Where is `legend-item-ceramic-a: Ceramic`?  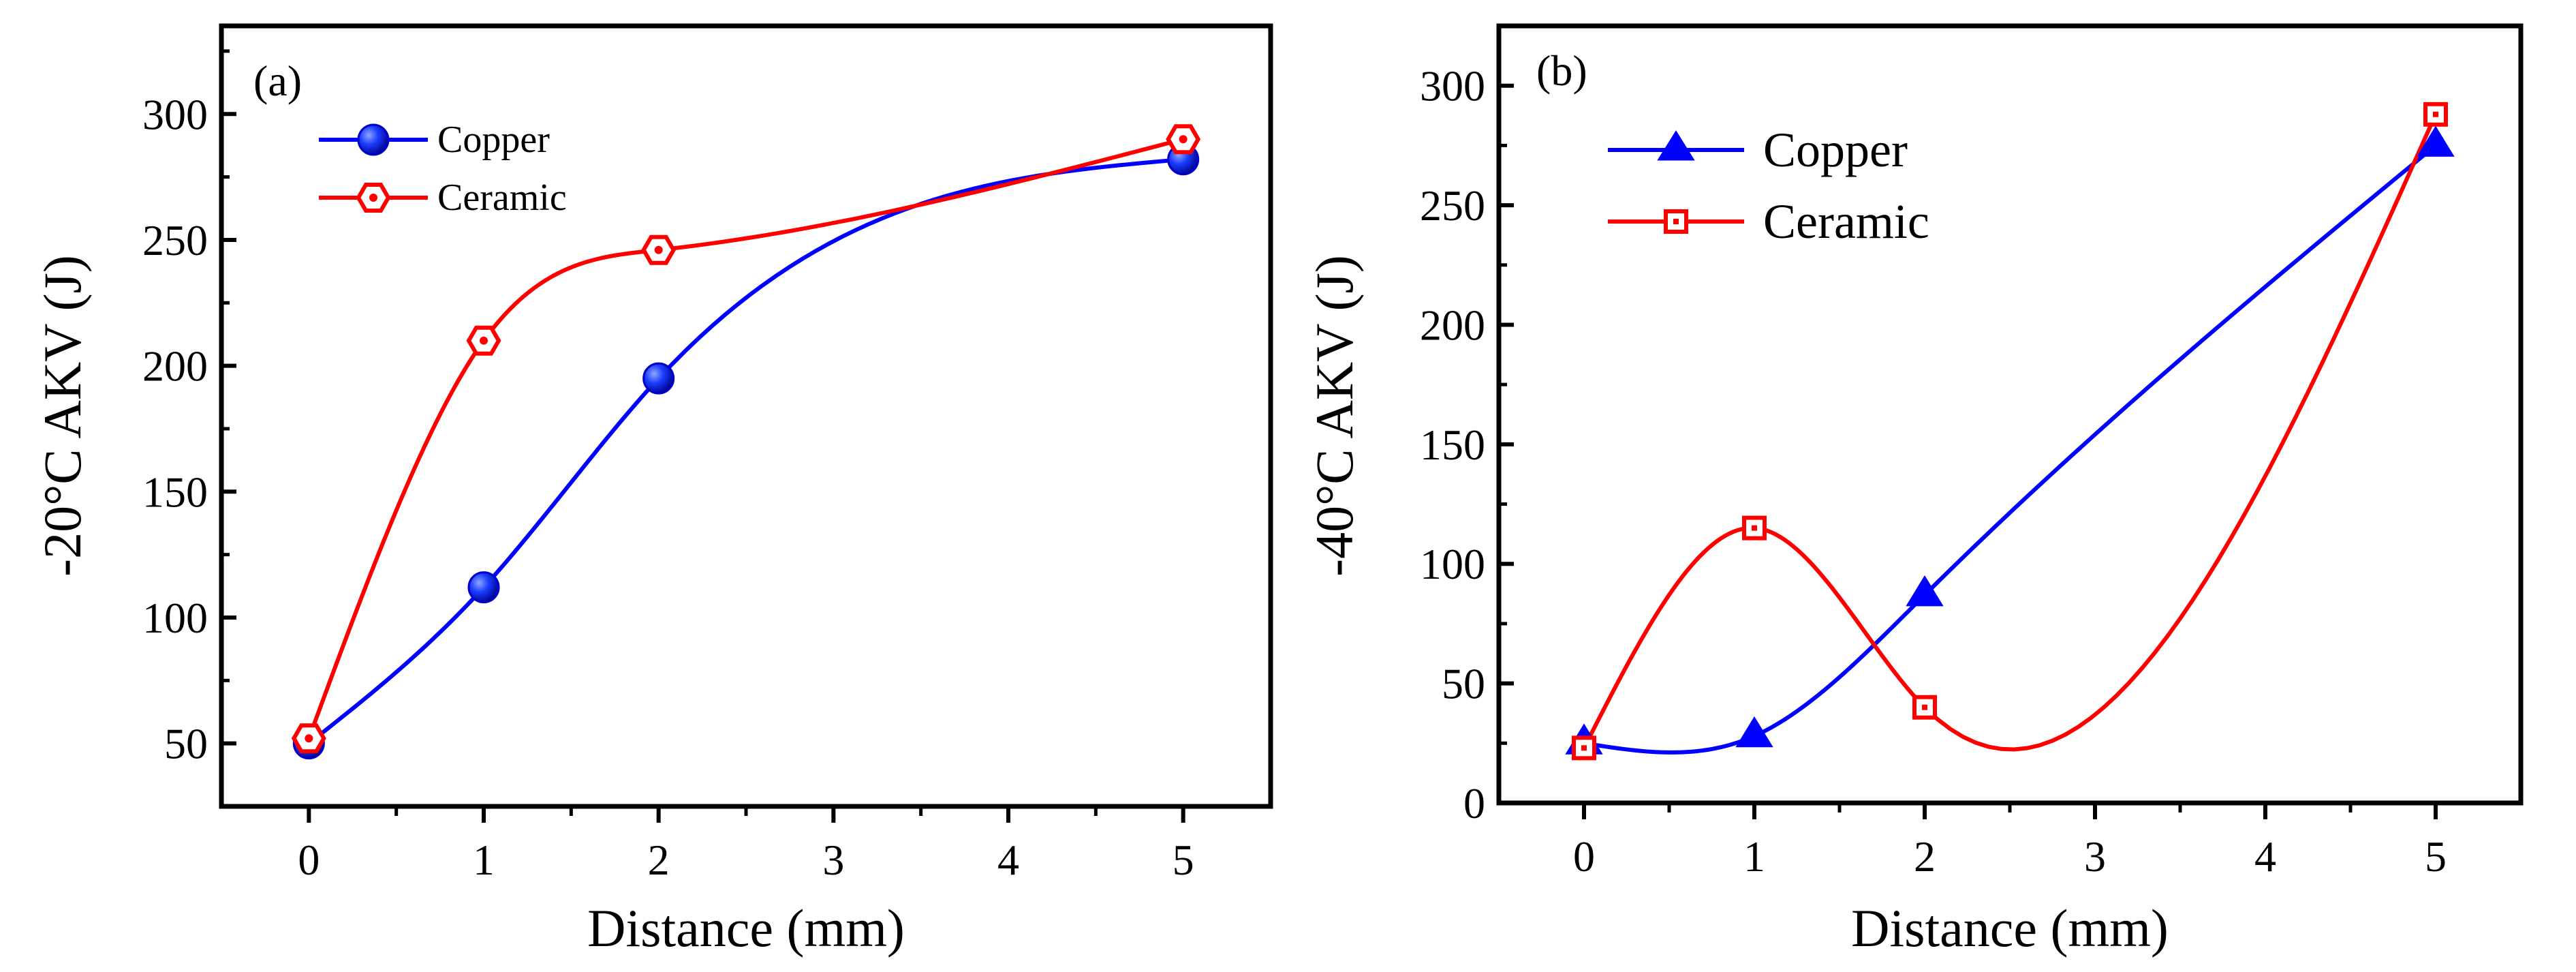 legend-item-ceramic-a: Ceramic is located at coordinates (443, 198).